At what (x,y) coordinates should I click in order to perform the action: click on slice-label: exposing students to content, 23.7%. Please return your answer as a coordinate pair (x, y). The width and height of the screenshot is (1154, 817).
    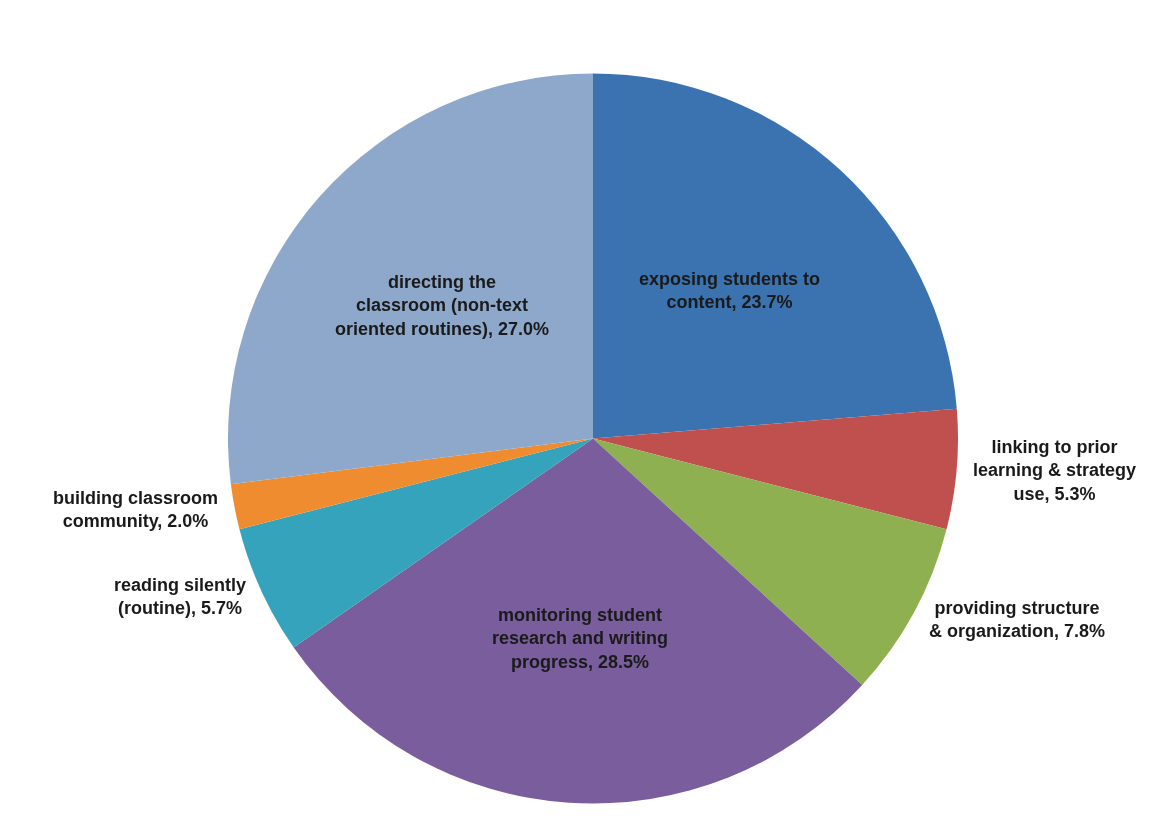
    Looking at the image, I should click on (730, 291).